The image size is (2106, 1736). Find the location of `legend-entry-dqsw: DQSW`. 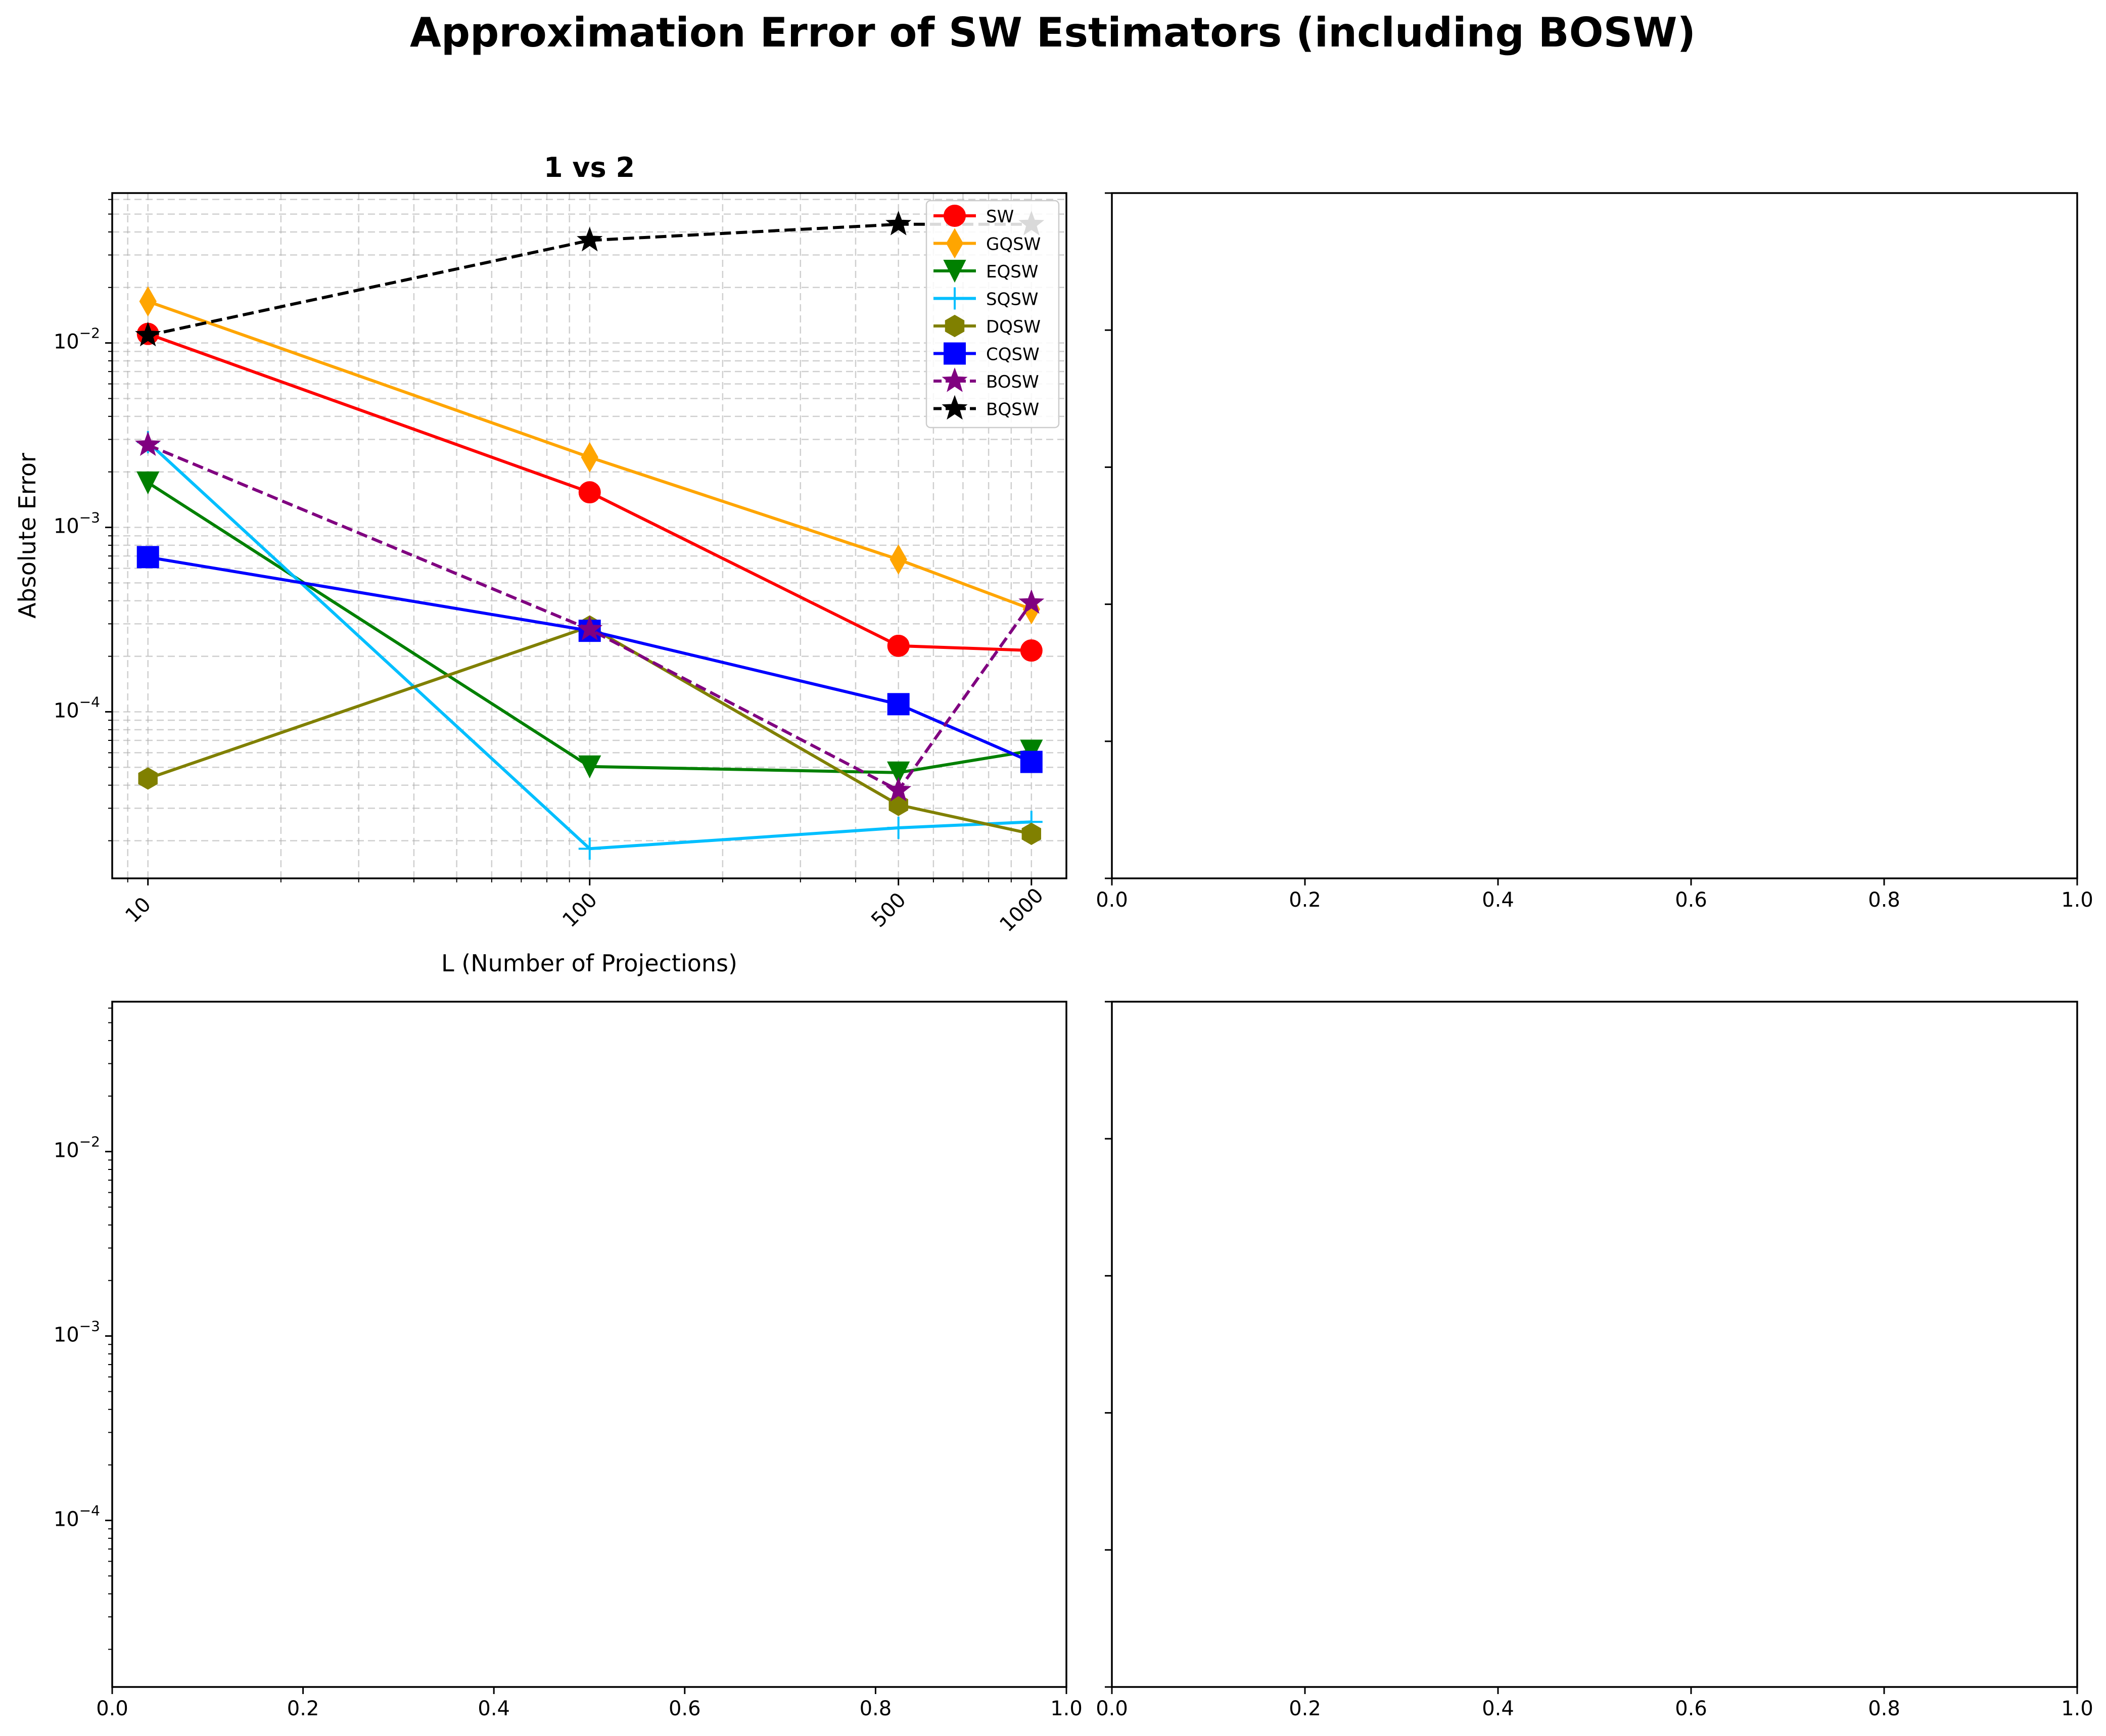

legend-entry-dqsw: DQSW is located at coordinates (987, 326).